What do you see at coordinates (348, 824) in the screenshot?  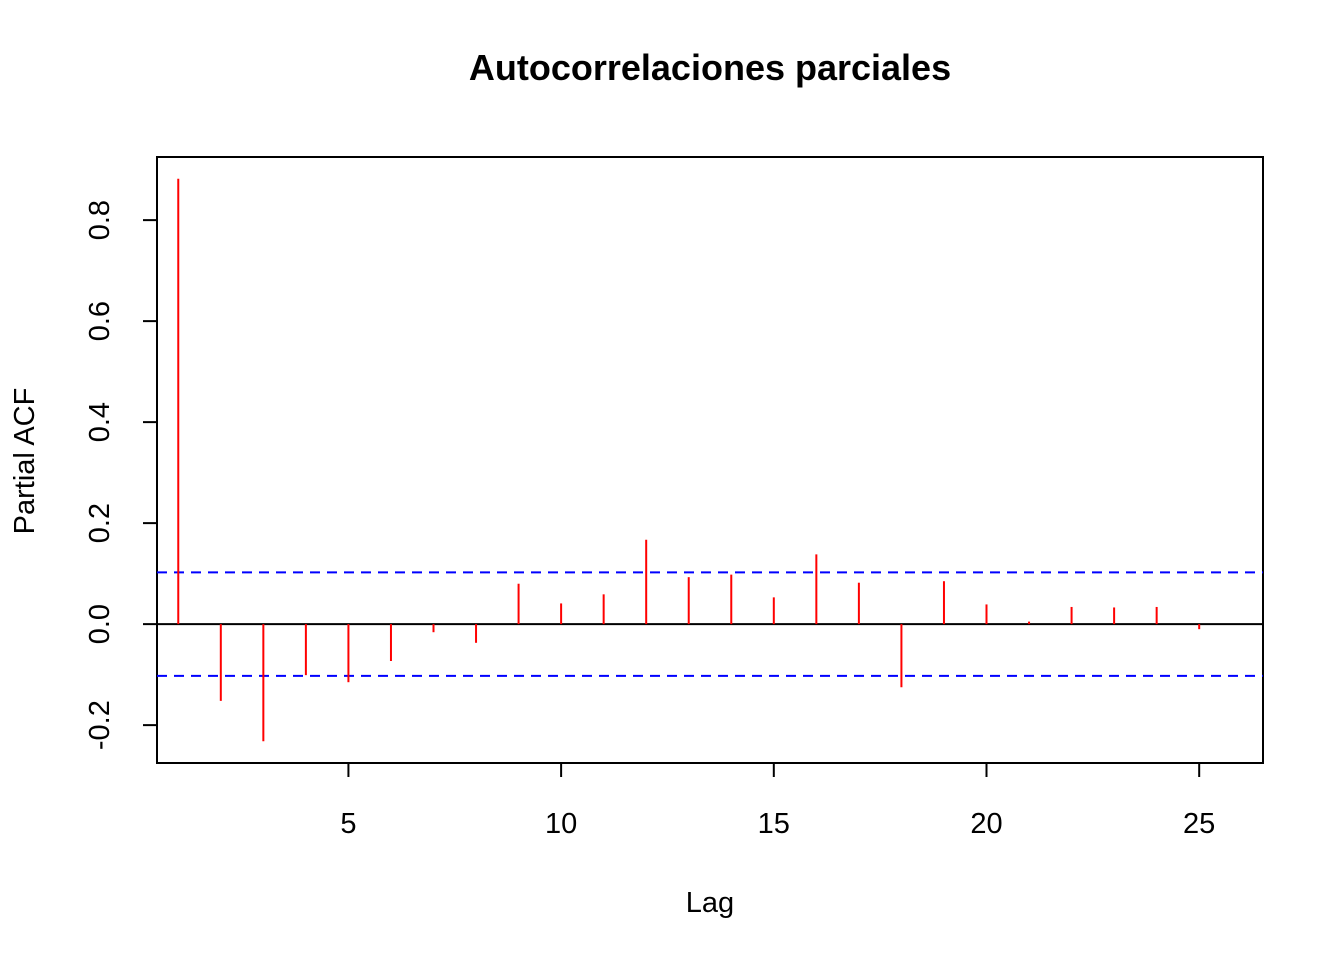 I see `x-tick-label: 5` at bounding box center [348, 824].